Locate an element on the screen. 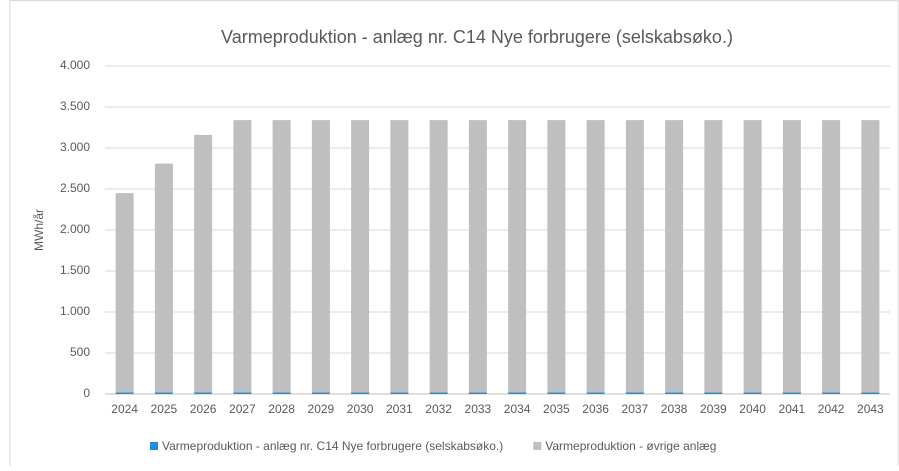 The height and width of the screenshot is (471, 899). x-tick-label: 2029 is located at coordinates (321, 409).